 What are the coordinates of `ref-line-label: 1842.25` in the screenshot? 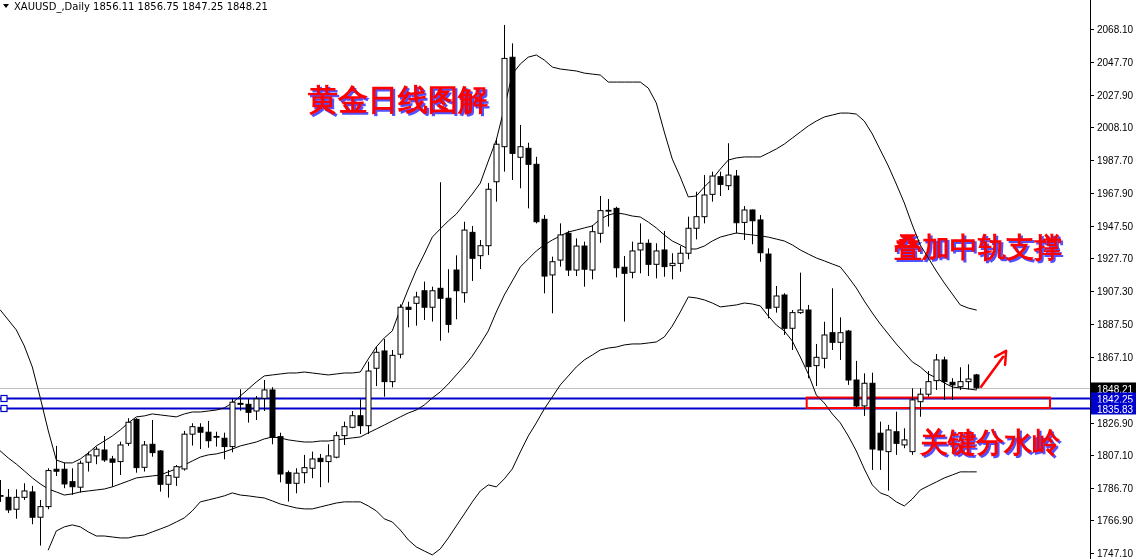 It's located at (1115, 399).